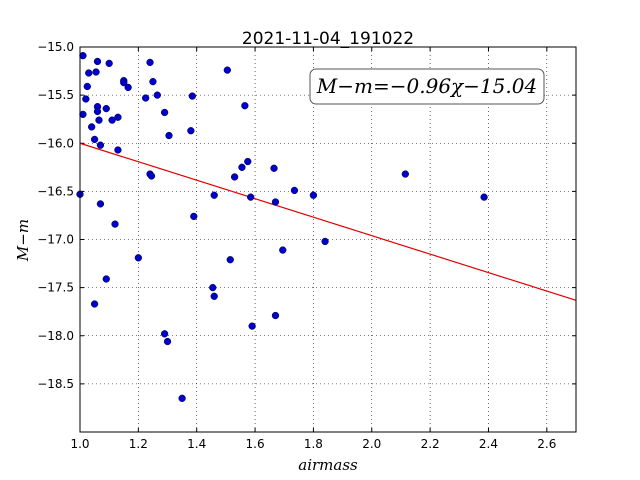 The height and width of the screenshot is (480, 640). Describe the element at coordinates (313, 444) in the screenshot. I see `x-tick-label: 1.8` at that location.